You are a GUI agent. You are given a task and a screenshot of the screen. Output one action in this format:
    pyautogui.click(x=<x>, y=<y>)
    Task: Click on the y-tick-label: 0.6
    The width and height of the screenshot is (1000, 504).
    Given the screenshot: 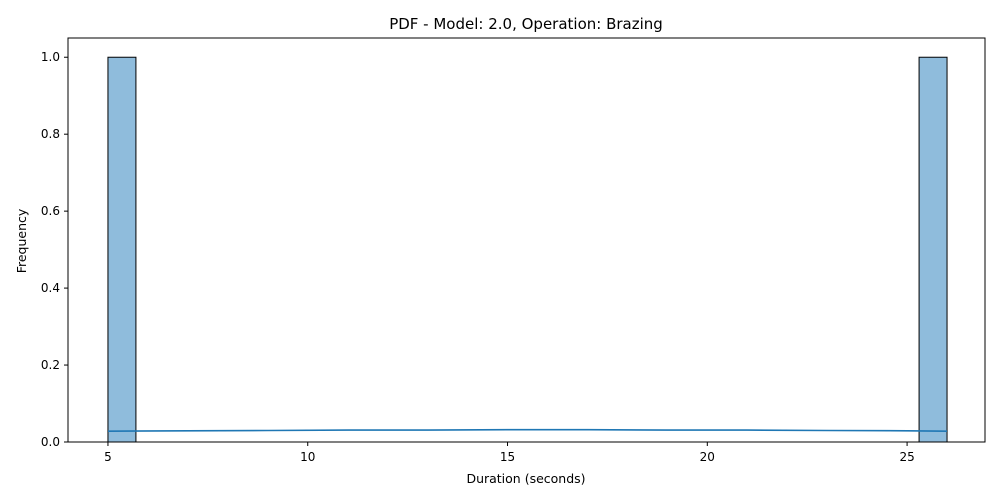 What is the action you would take?
    pyautogui.click(x=50, y=211)
    